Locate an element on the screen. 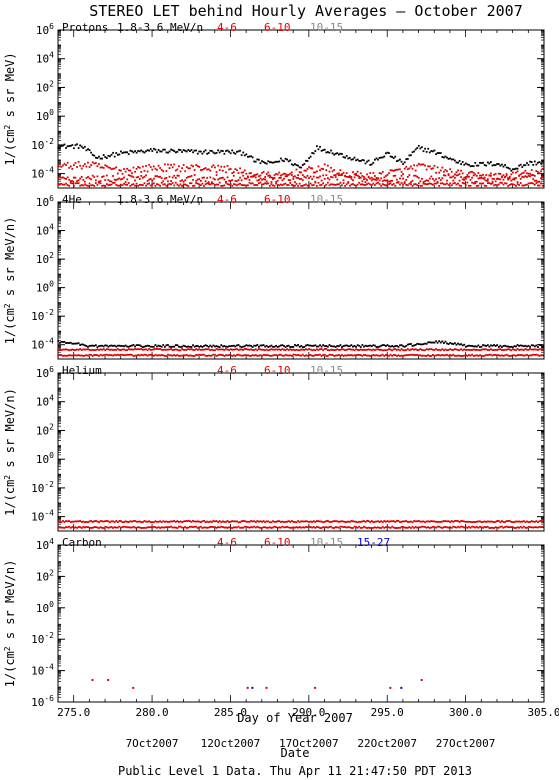 The height and width of the screenshot is (780, 559). y-axis-label: 1/(cm2 s sr MeV) is located at coordinates (10, 108).